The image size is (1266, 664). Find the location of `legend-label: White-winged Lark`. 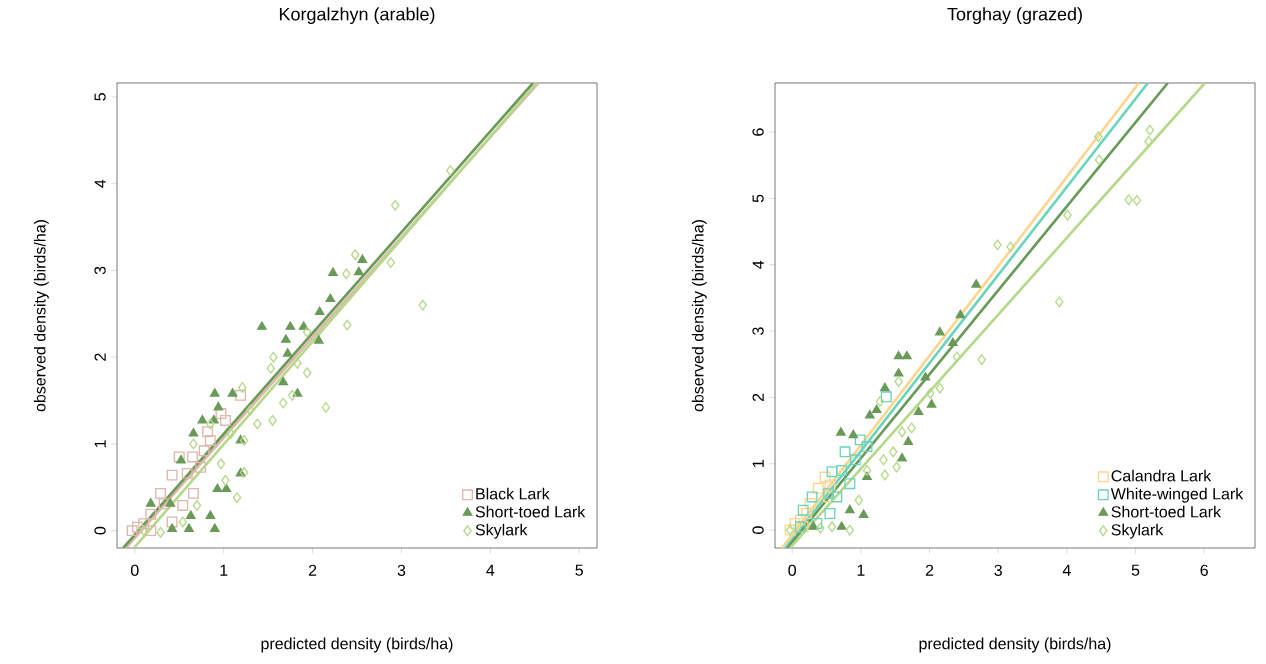

legend-label: White-winged Lark is located at coordinates (1177, 495).